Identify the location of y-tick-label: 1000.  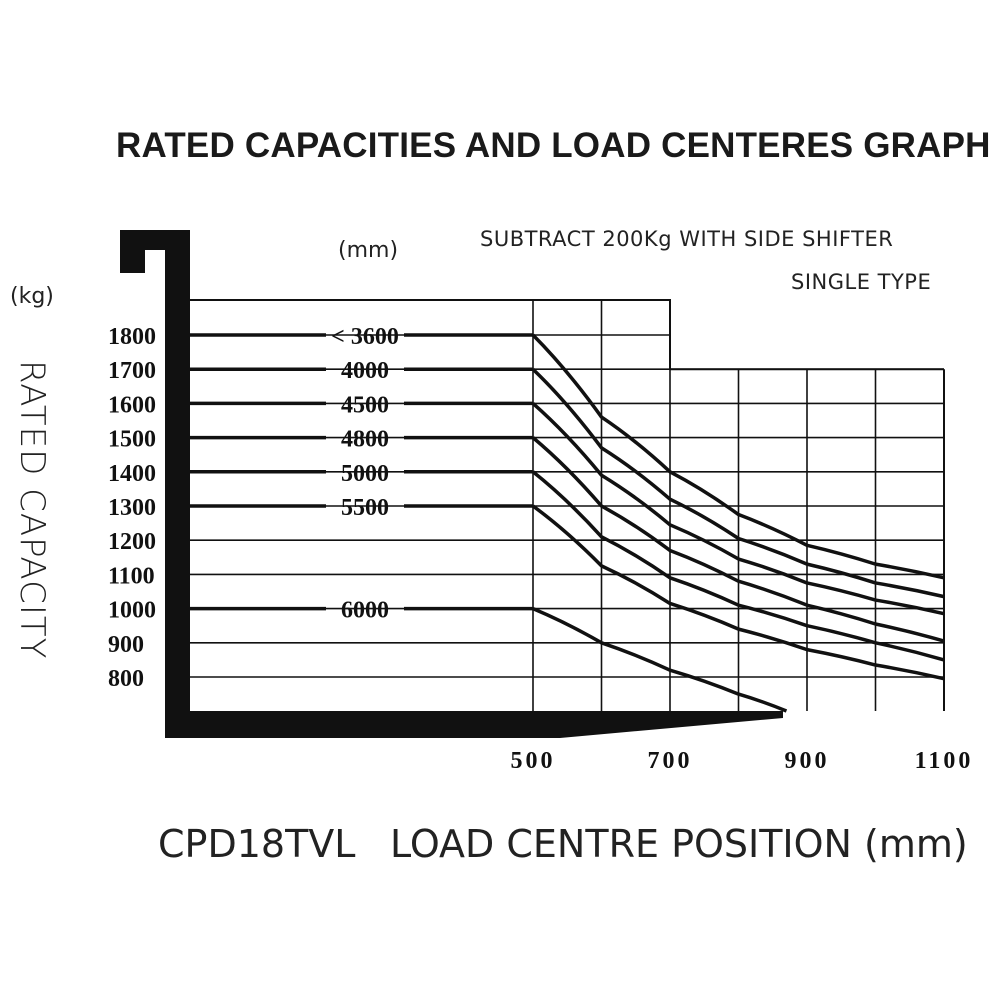
(132, 611).